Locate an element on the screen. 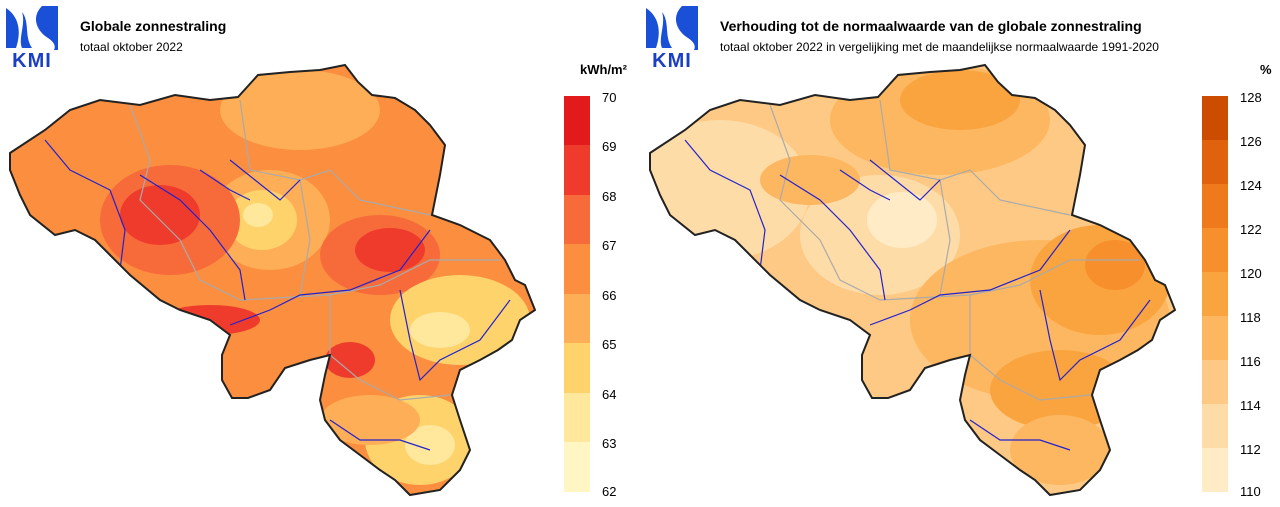 This screenshot has height=507, width=1280. legend-label: 110 is located at coordinates (1250, 491).